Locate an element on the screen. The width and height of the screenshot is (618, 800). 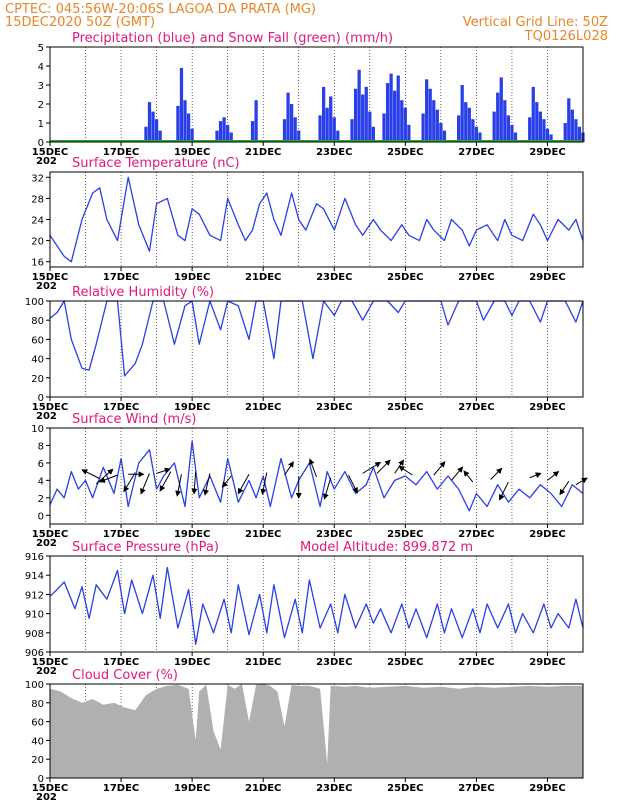
y-tick-label: 40 is located at coordinates (37, 360).